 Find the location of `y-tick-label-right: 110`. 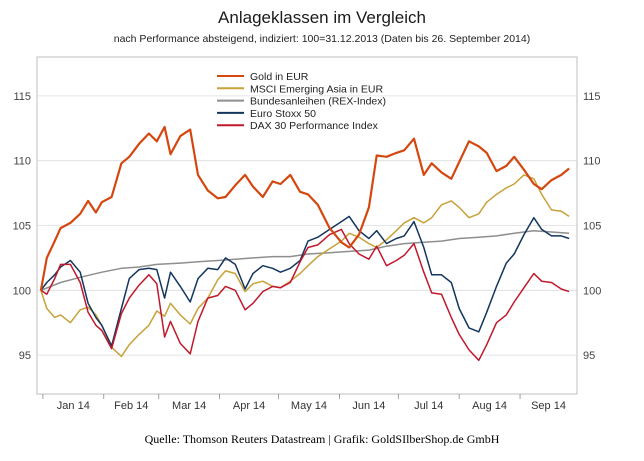

y-tick-label-right: 110 is located at coordinates (592, 162).